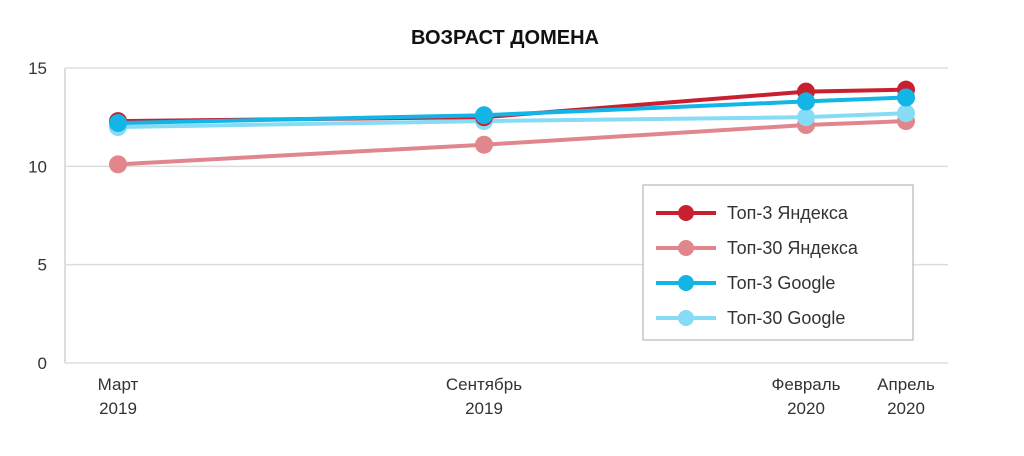  What do you see at coordinates (37, 68) in the screenshot?
I see `y-tick-label: 15` at bounding box center [37, 68].